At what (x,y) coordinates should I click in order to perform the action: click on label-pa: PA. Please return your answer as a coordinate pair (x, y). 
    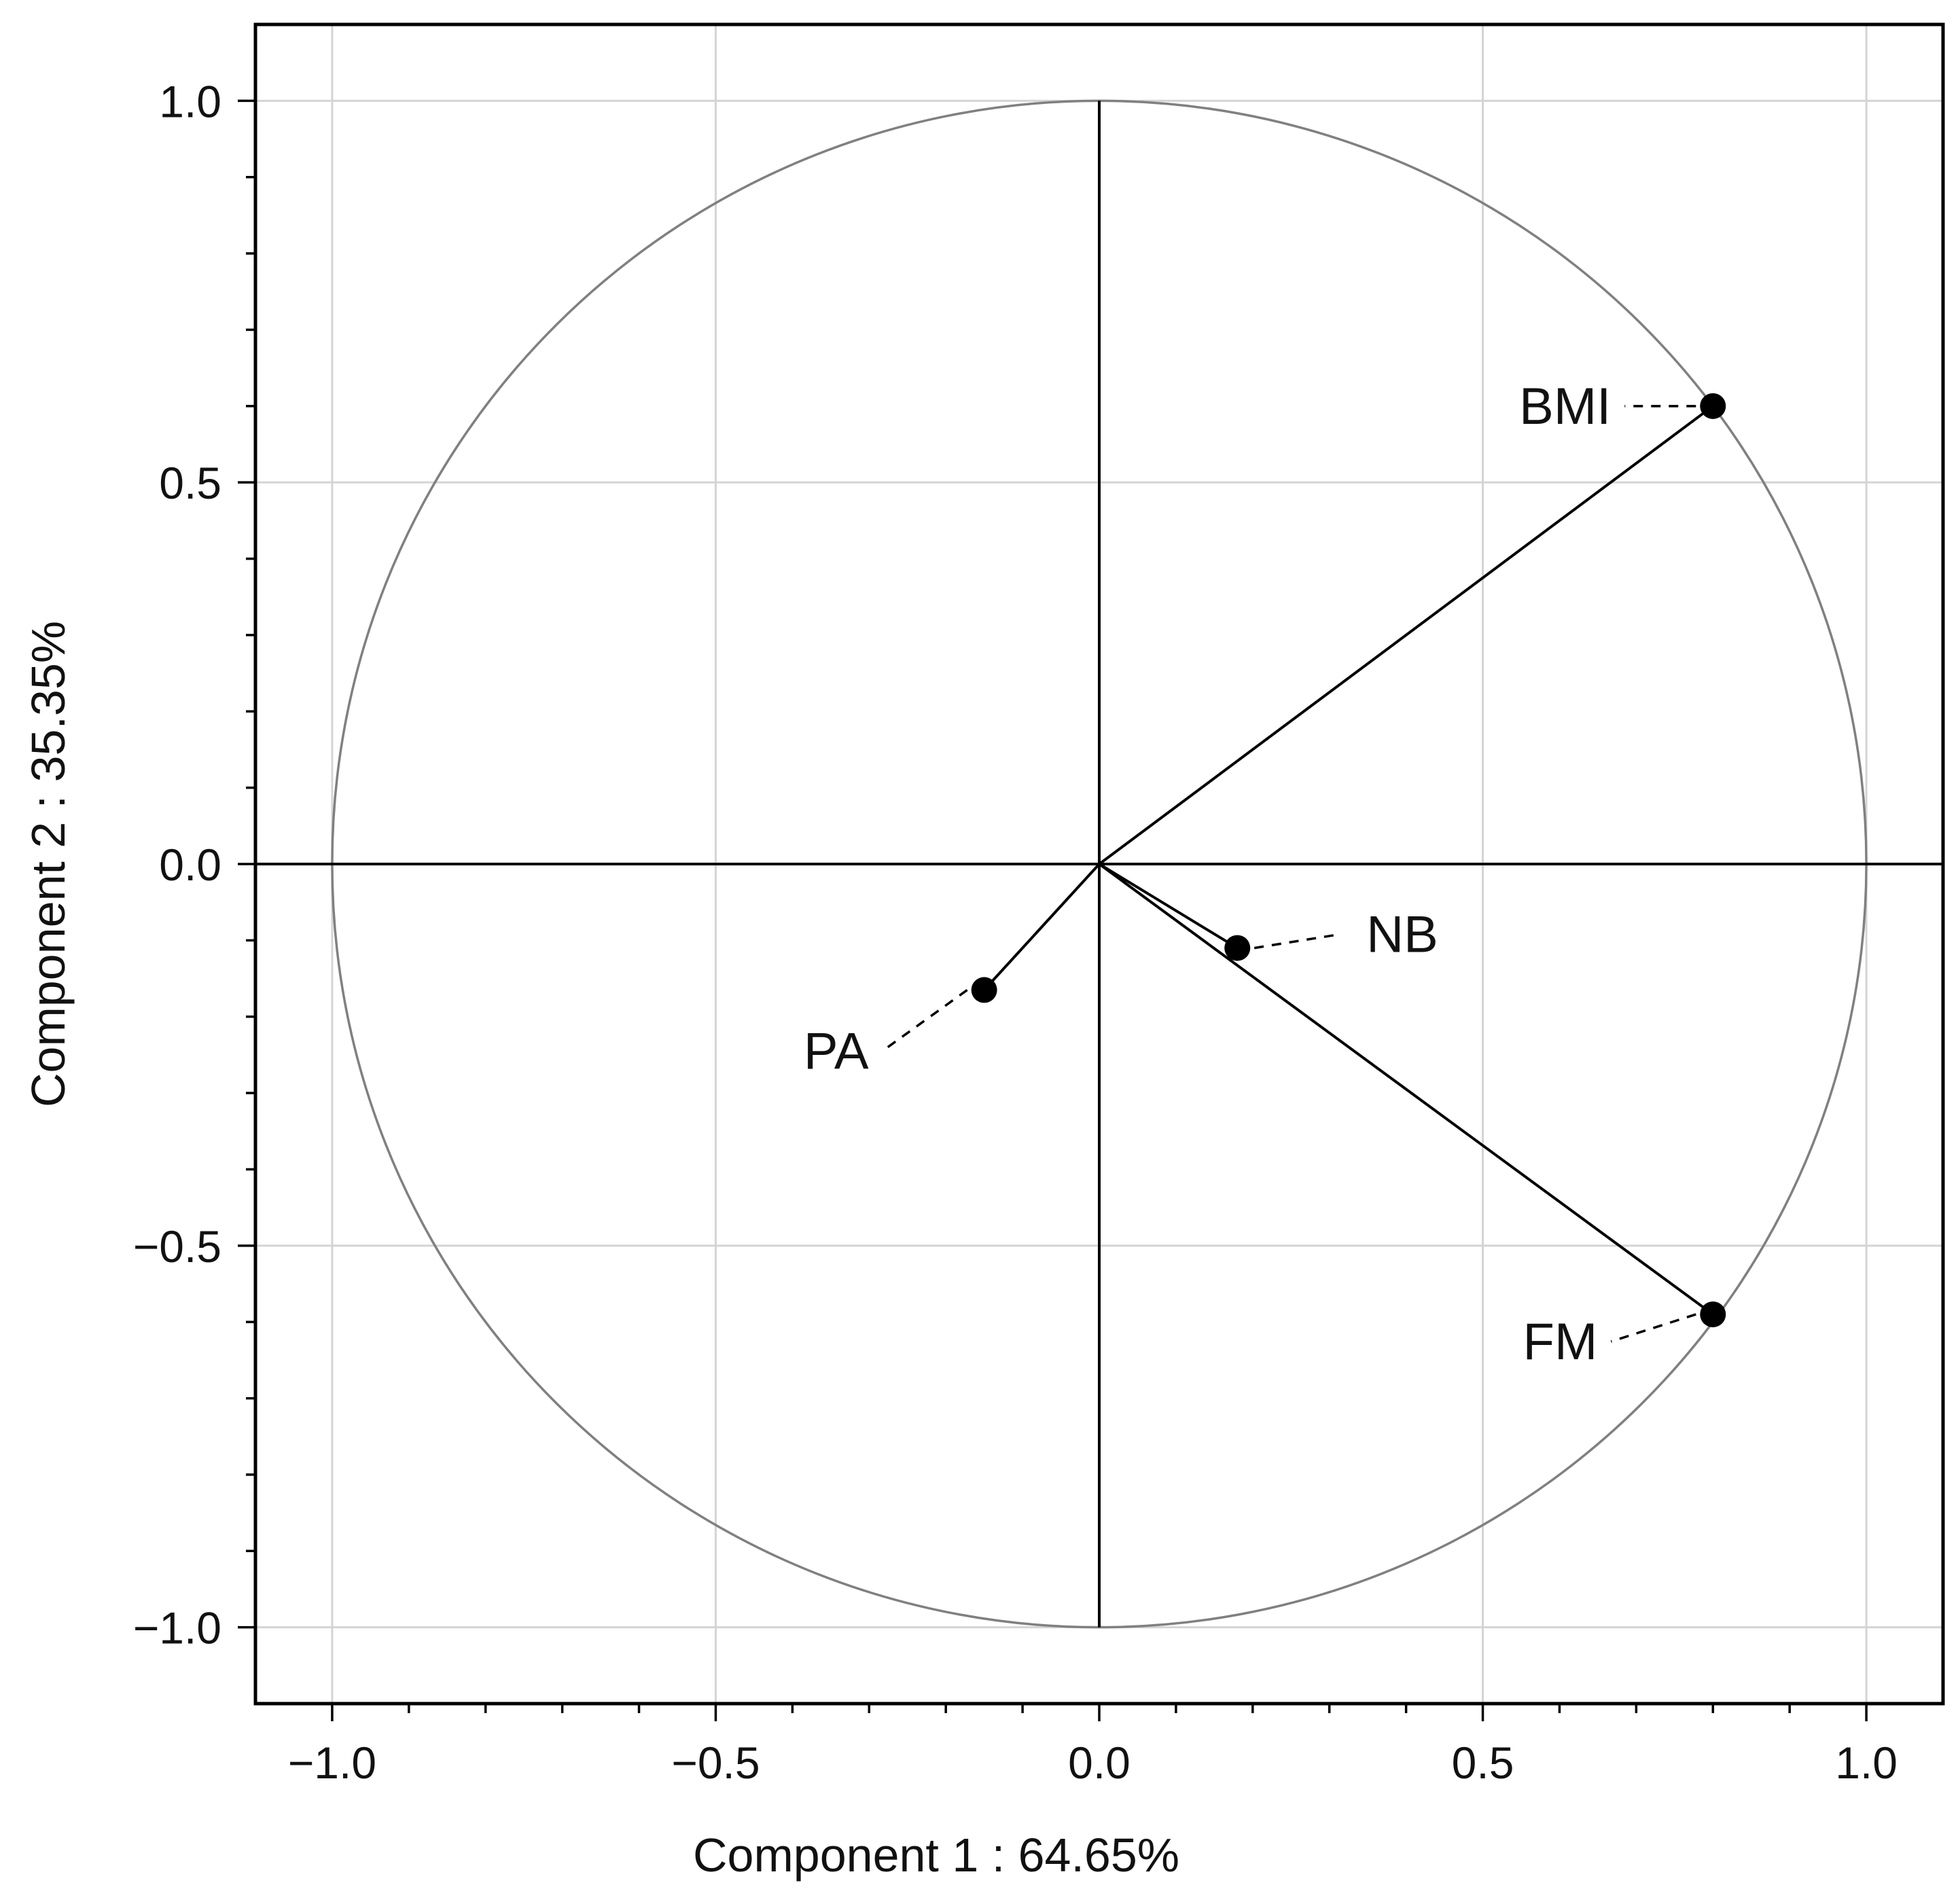
    Looking at the image, I should click on (837, 1051).